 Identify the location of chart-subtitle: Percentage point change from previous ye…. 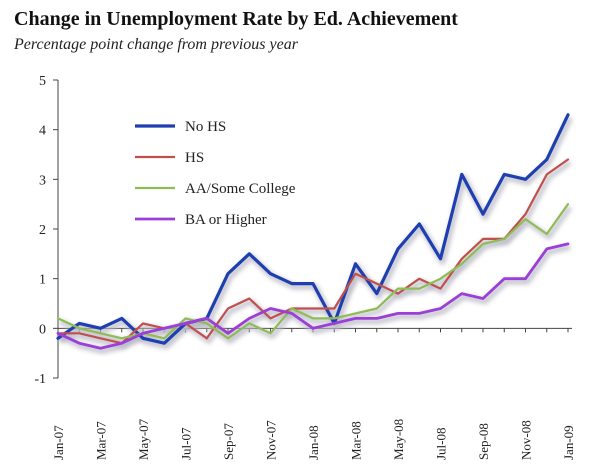
(156, 44).